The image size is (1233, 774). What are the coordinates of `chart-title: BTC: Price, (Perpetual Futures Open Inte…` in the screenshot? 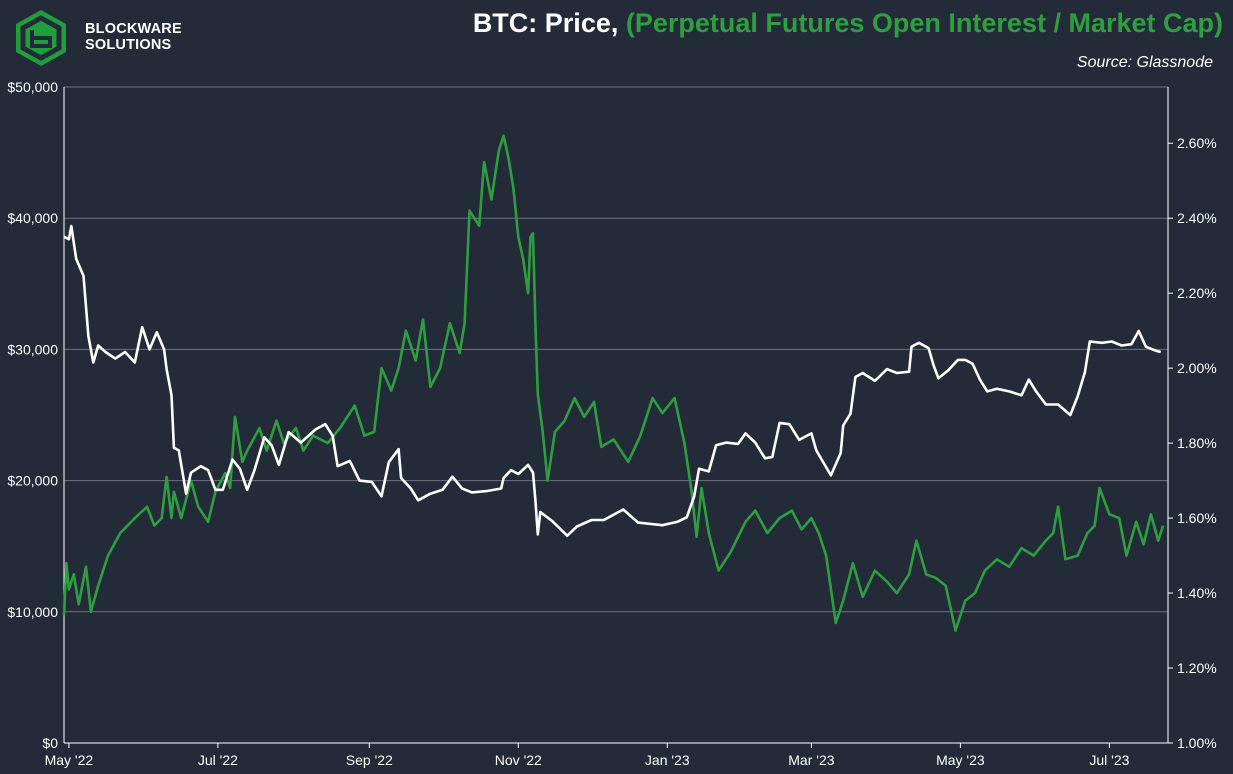 It's located at (848, 23).